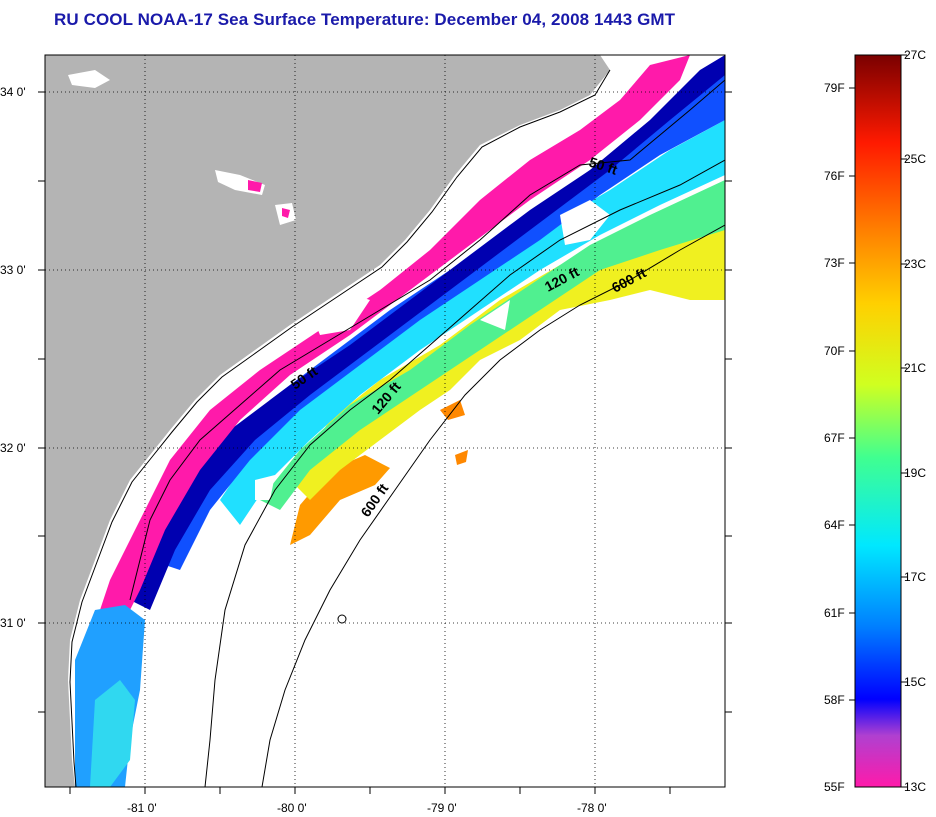 Image resolution: width=936 pixels, height=817 pixels. I want to click on colorbar-c-label: 25C, so click(915, 159).